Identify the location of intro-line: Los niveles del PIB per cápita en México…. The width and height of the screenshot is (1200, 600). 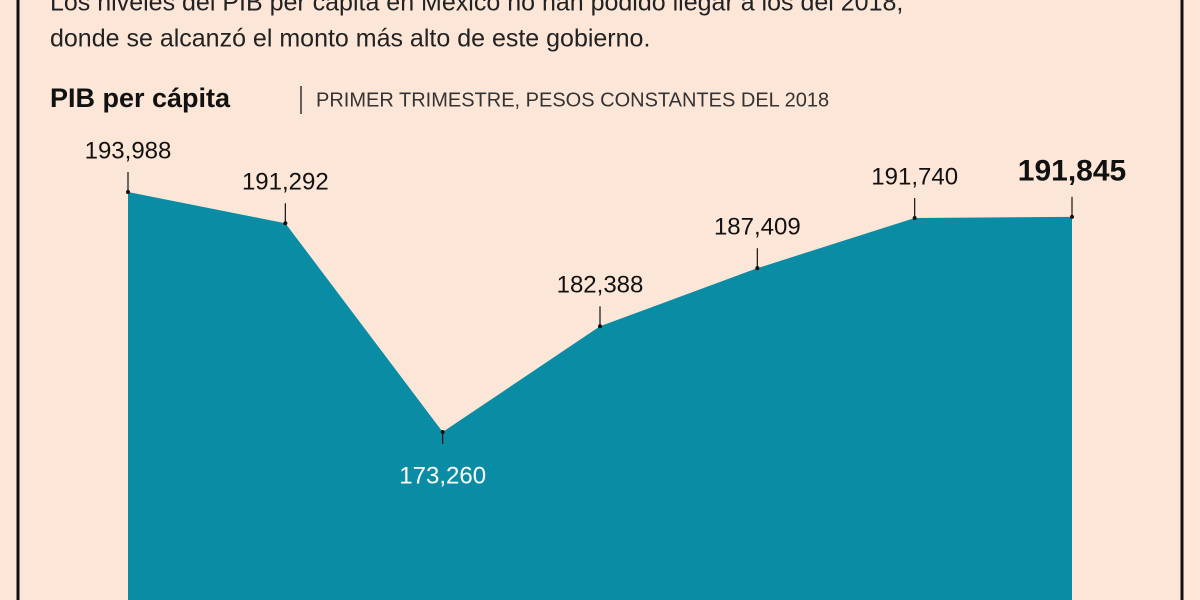
(476, 8).